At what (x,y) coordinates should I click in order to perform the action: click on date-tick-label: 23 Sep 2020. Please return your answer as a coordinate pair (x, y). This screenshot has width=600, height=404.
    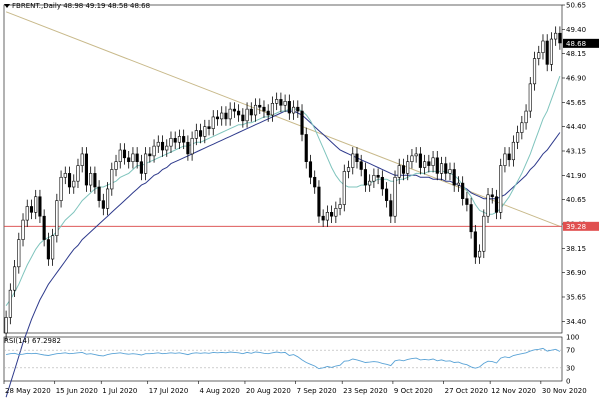
    Looking at the image, I should click on (365, 391).